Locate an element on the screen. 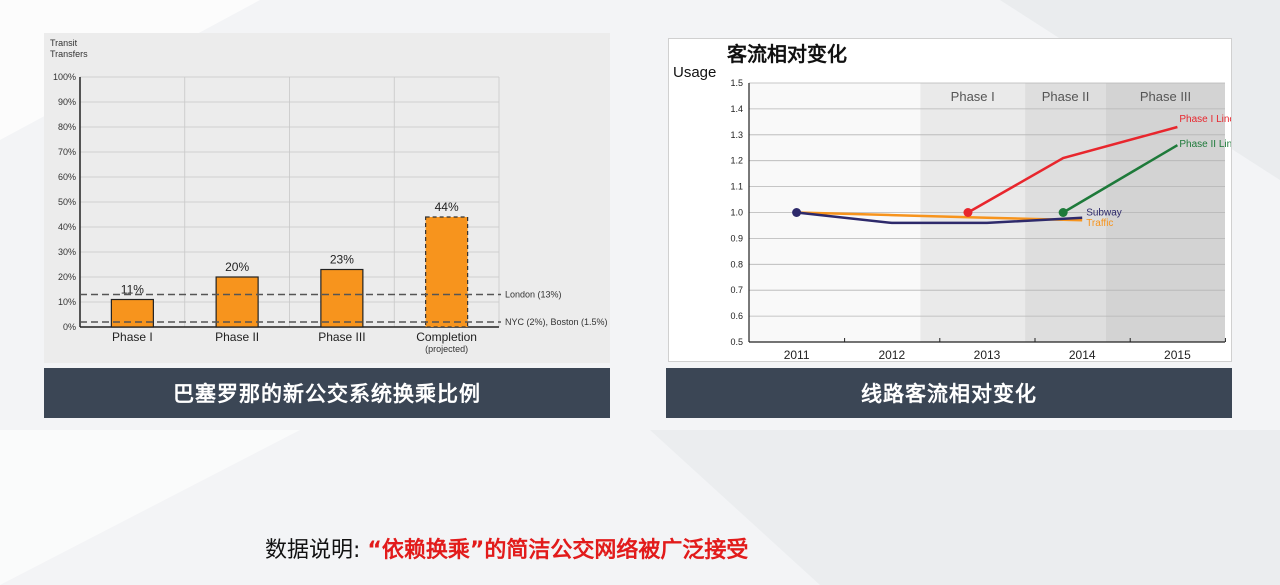 This screenshot has width=1280, height=585. data-note: 数据说明: “依赖换乘”的简洁公交网络被广泛接受 is located at coordinates (506, 548).